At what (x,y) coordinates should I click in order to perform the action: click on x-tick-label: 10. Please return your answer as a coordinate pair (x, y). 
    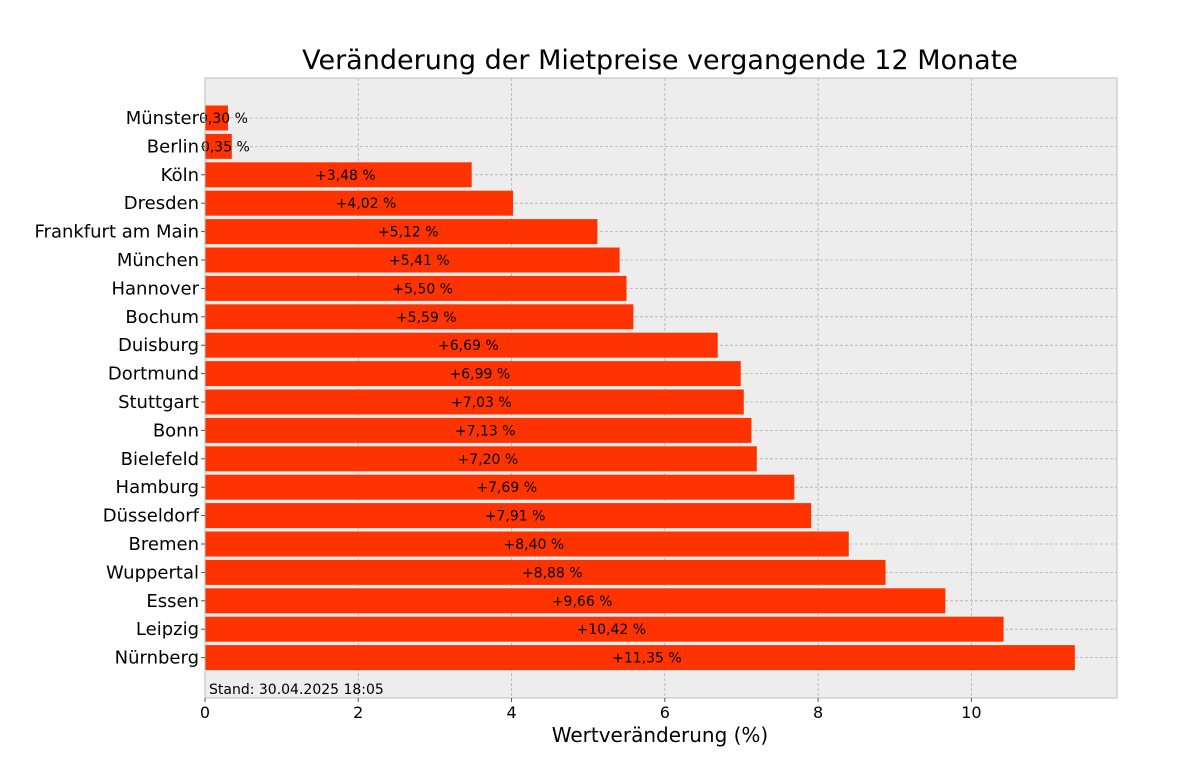
    Looking at the image, I should click on (971, 712).